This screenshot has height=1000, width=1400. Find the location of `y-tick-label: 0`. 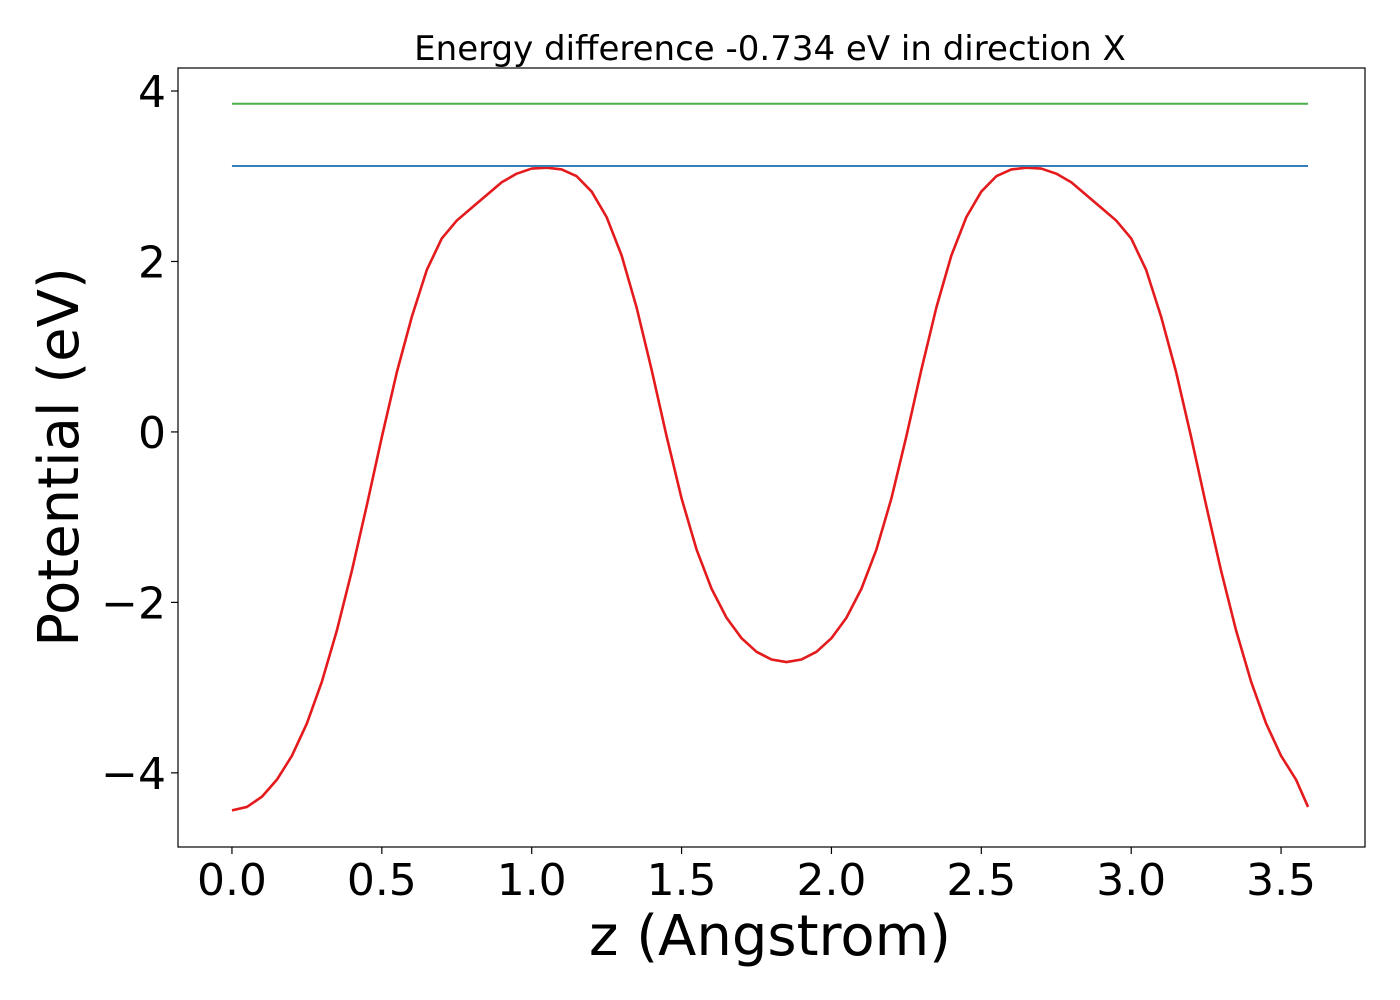

y-tick-label: 0 is located at coordinates (152, 433).